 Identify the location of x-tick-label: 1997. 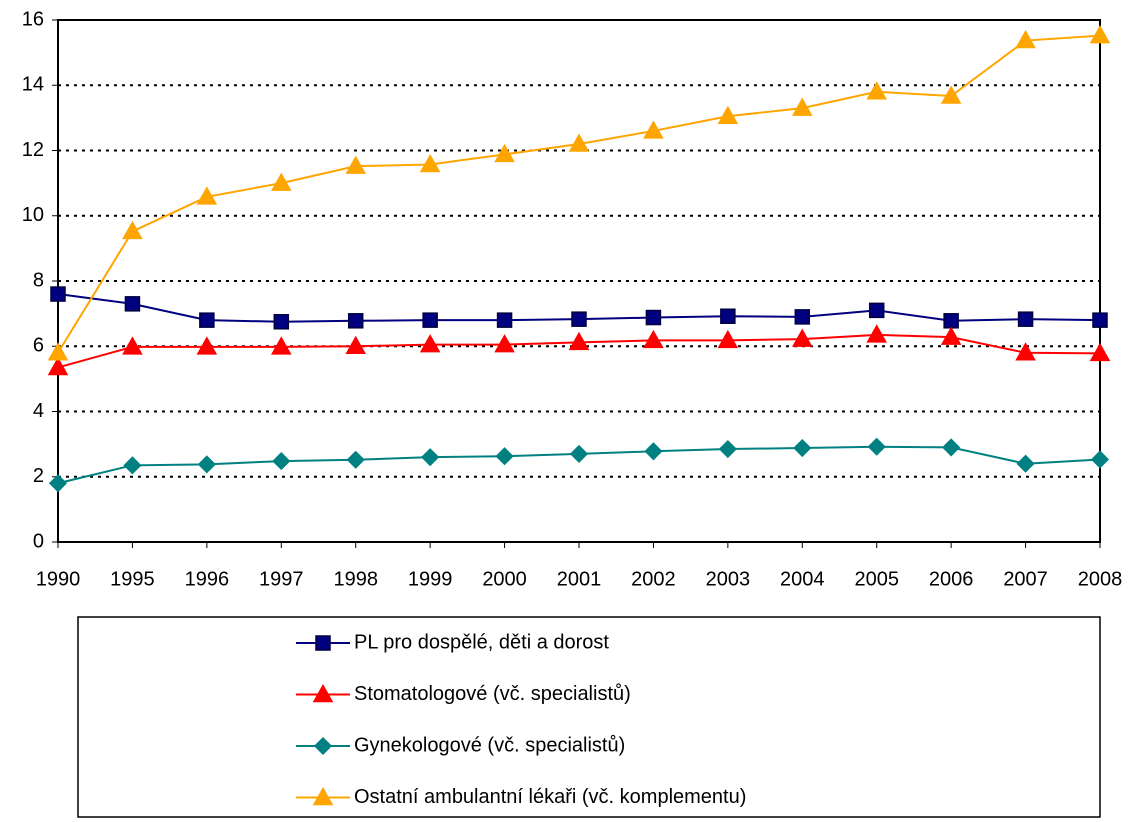
(281, 579).